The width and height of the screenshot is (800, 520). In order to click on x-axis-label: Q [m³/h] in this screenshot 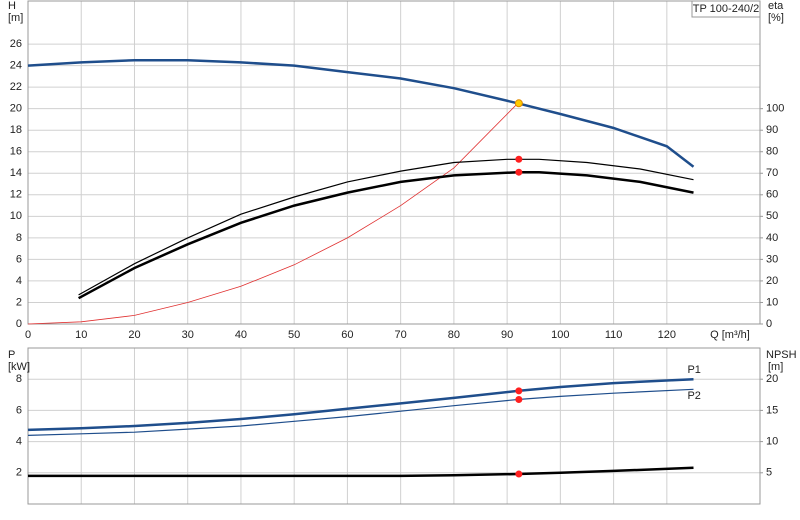, I will do `click(730, 335)`.